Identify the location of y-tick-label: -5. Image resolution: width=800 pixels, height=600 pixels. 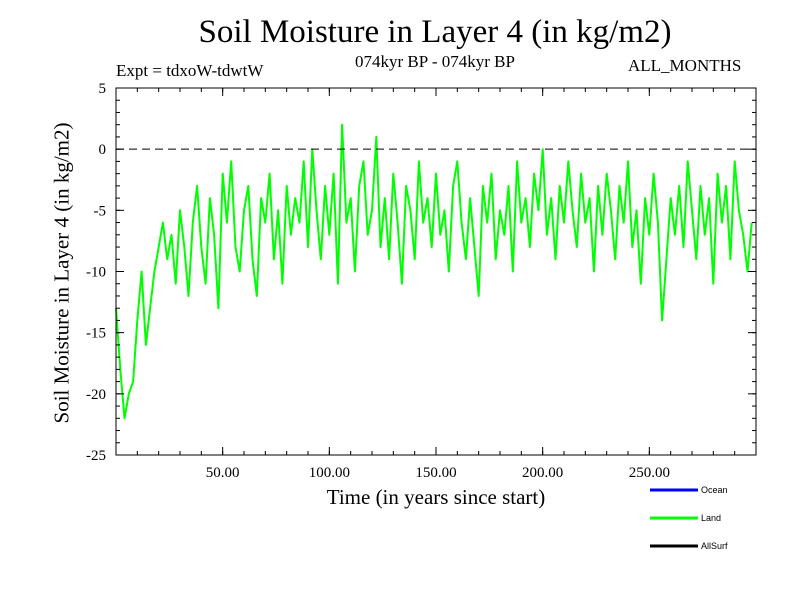
(100, 211).